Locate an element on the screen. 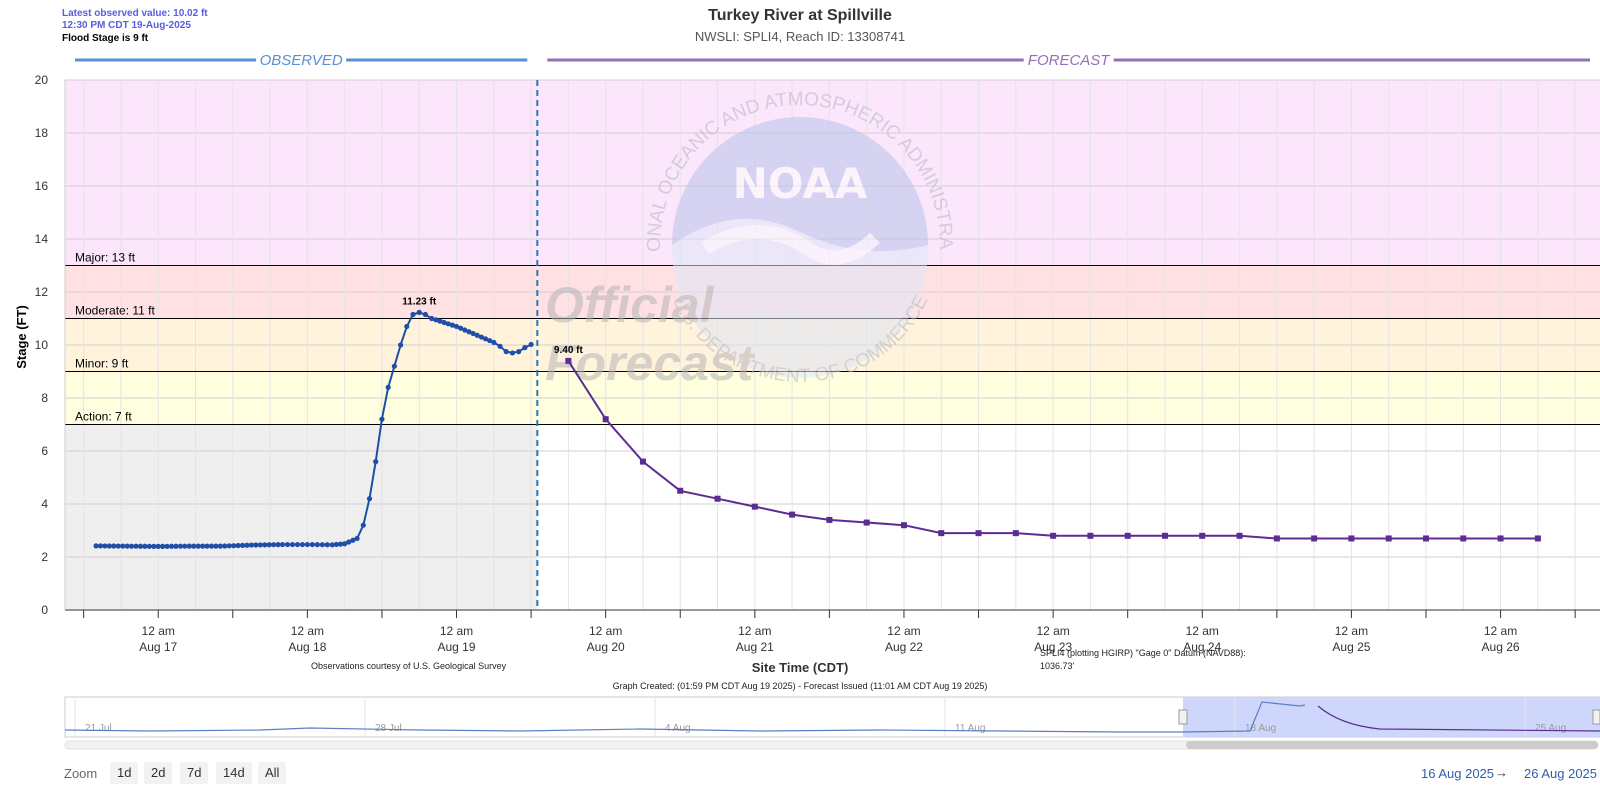  navigator-forecast-trace is located at coordinates (1458, 718).